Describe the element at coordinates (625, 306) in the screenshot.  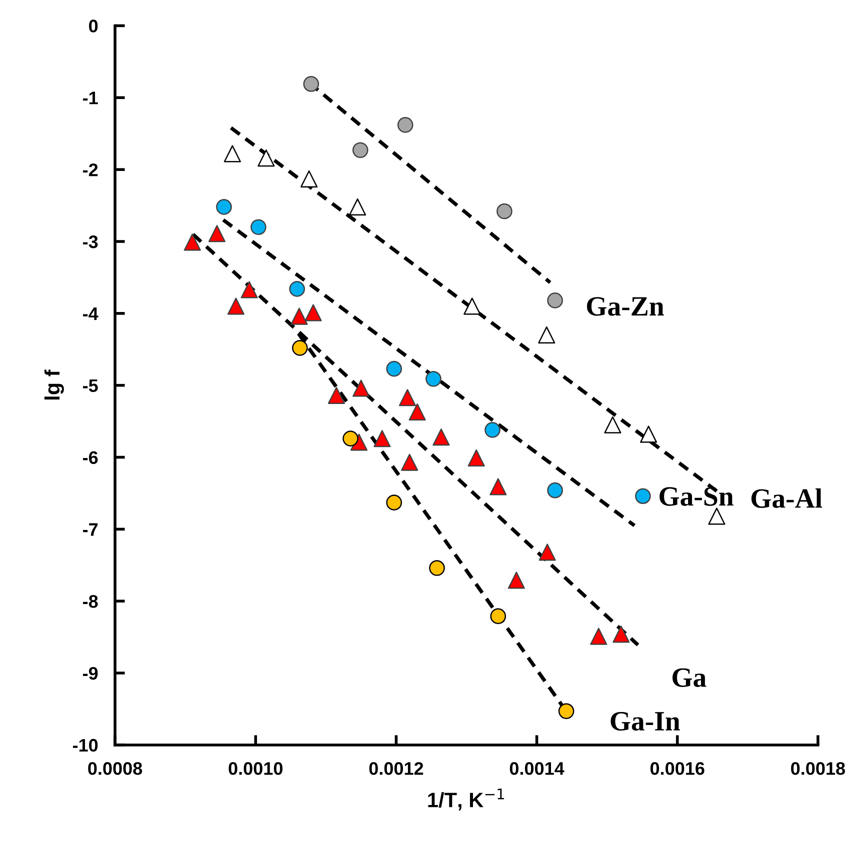
I see `series-label: Ga-Zn` at that location.